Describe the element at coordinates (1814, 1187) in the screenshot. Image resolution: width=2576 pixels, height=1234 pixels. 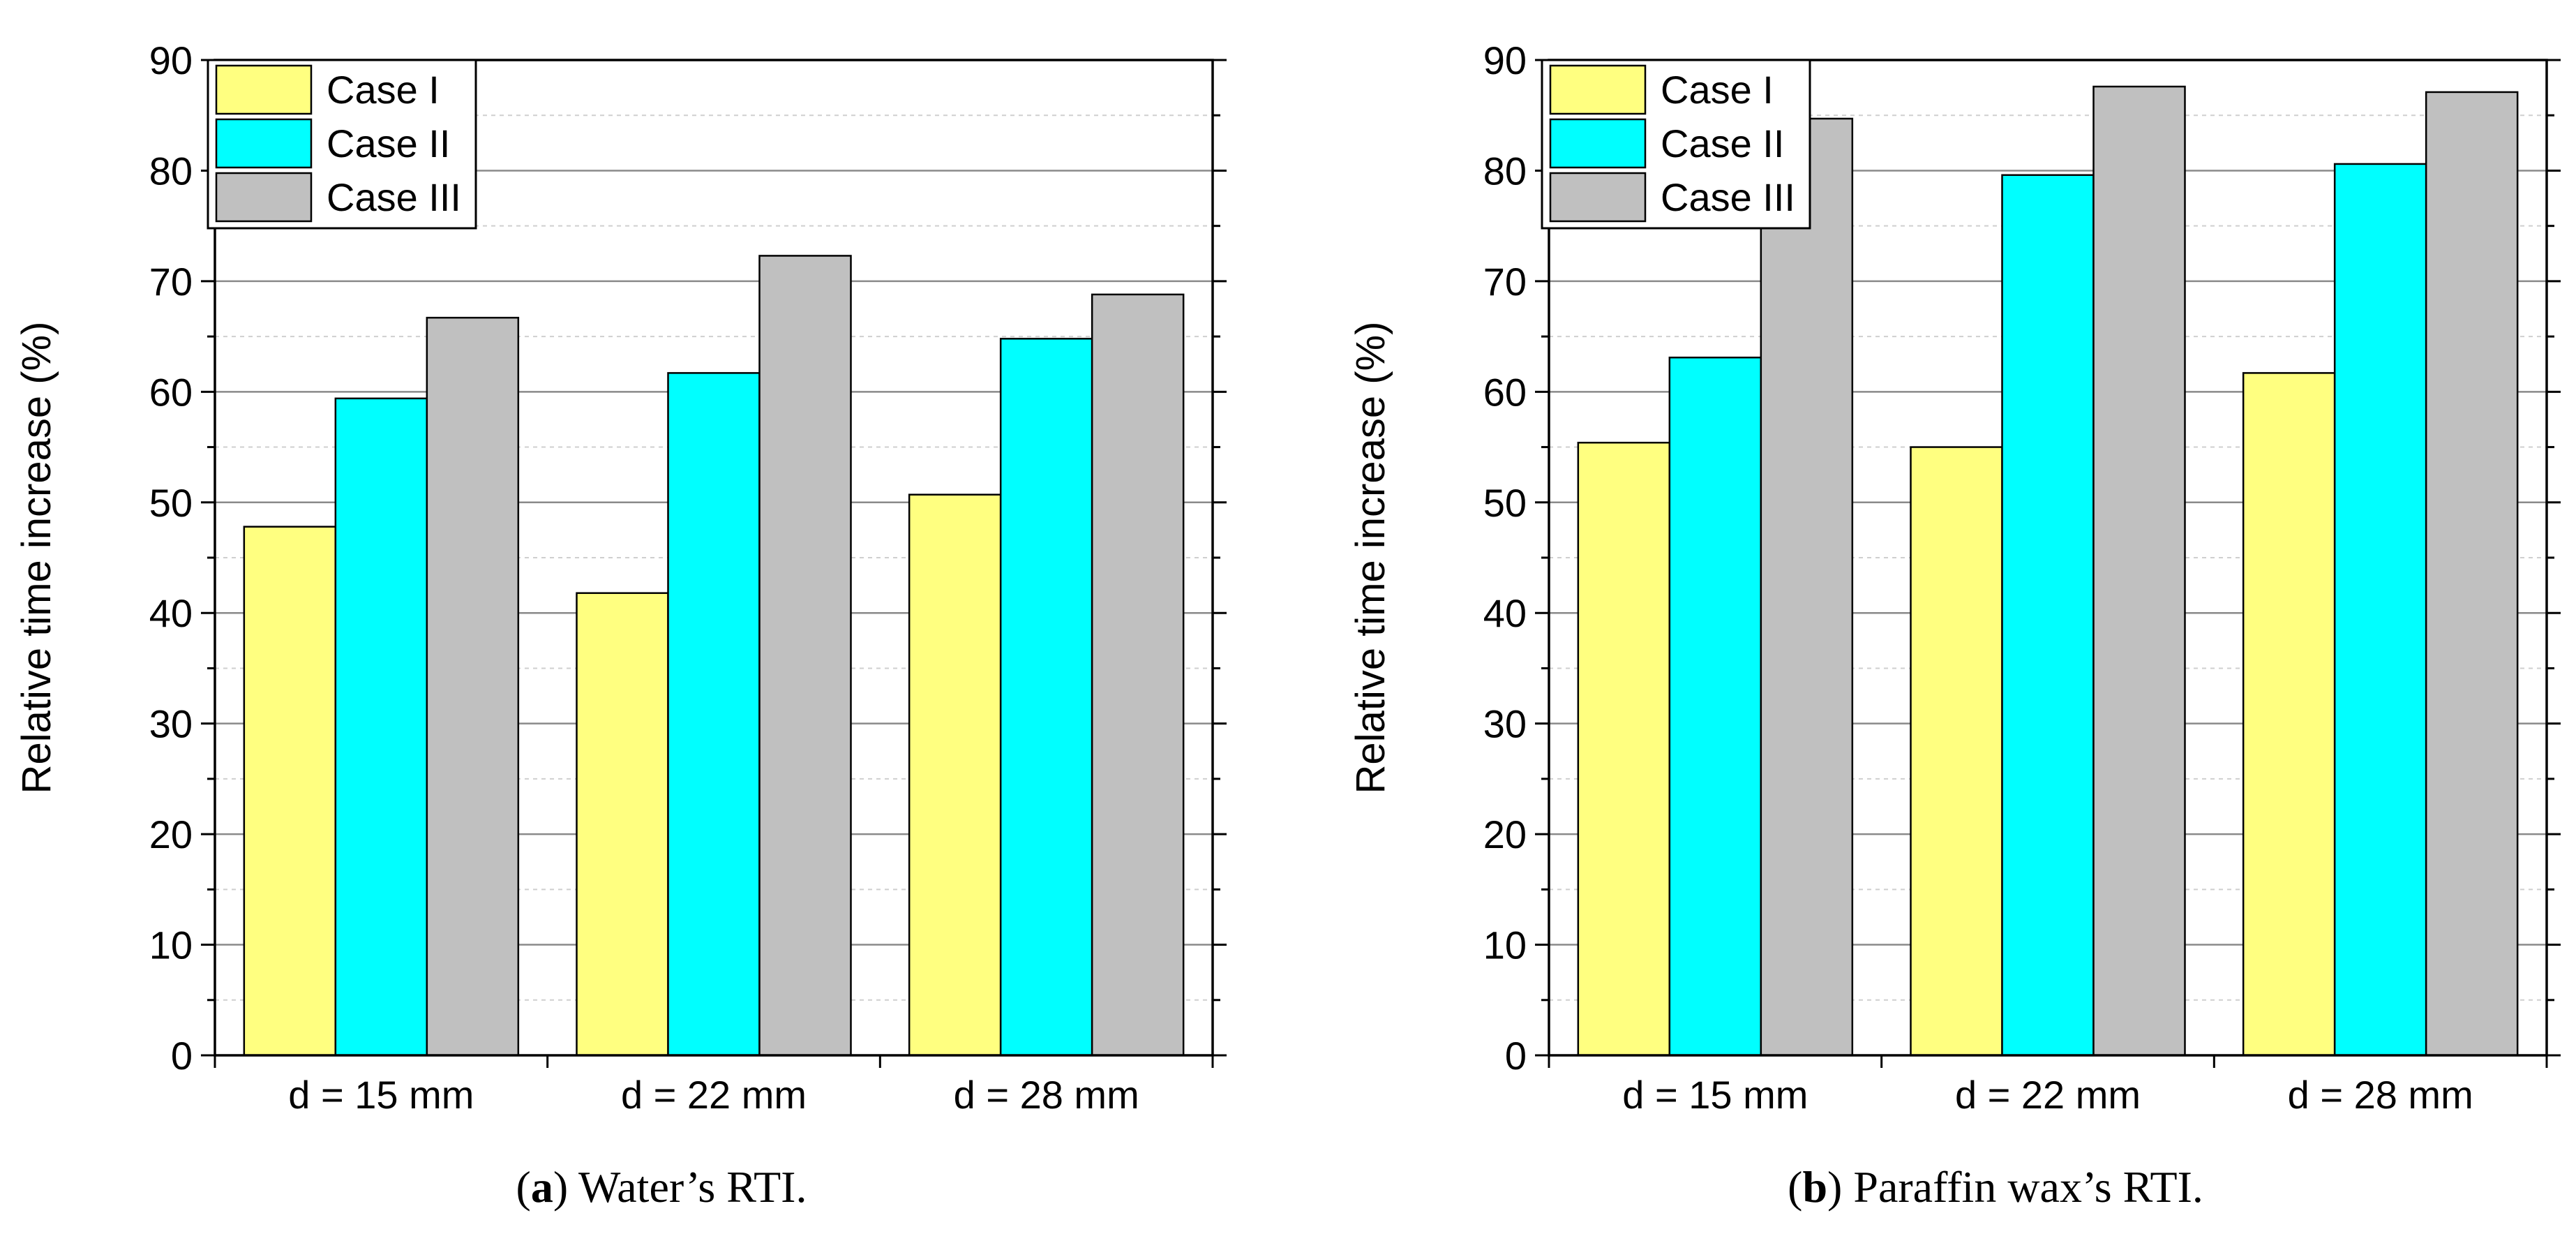
I see `caption-panel-letter: b` at that location.